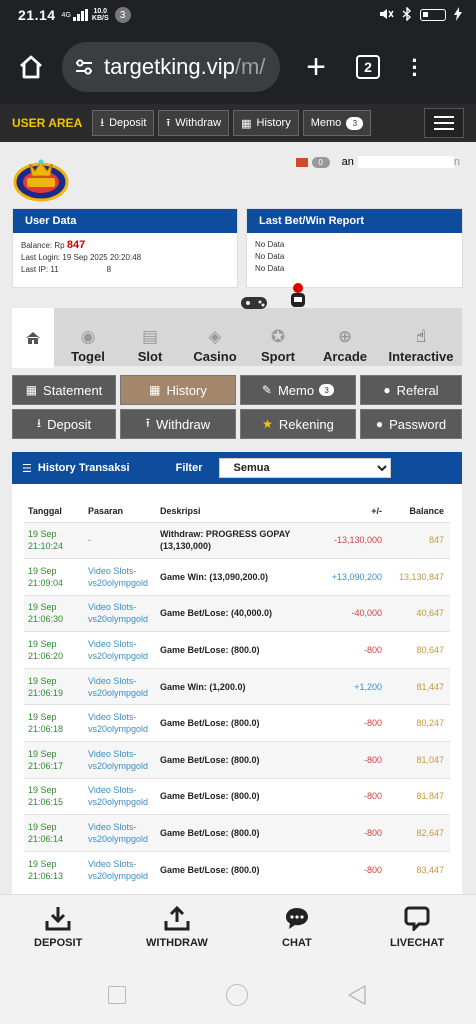 This screenshot has width=476, height=1024. What do you see at coordinates (352, 540) in the screenshot?
I see `row-amount: -13,130,000` at bounding box center [352, 540].